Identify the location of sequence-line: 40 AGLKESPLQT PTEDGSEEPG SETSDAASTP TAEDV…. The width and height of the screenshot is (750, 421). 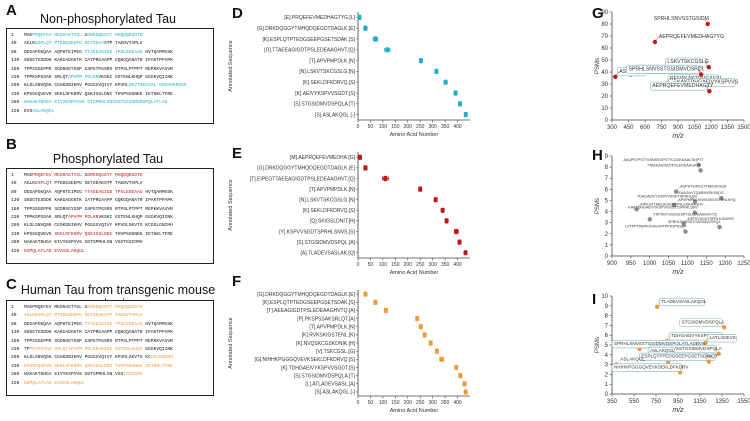
(110, 44).